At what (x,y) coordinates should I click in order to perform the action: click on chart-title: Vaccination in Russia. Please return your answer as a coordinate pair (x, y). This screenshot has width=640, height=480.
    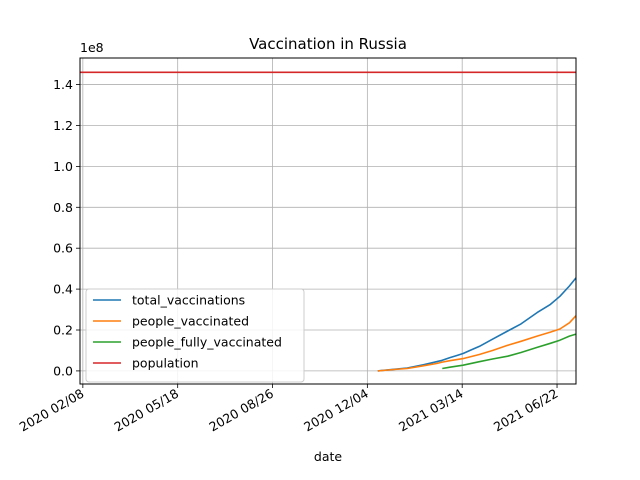
    Looking at the image, I should click on (328, 44).